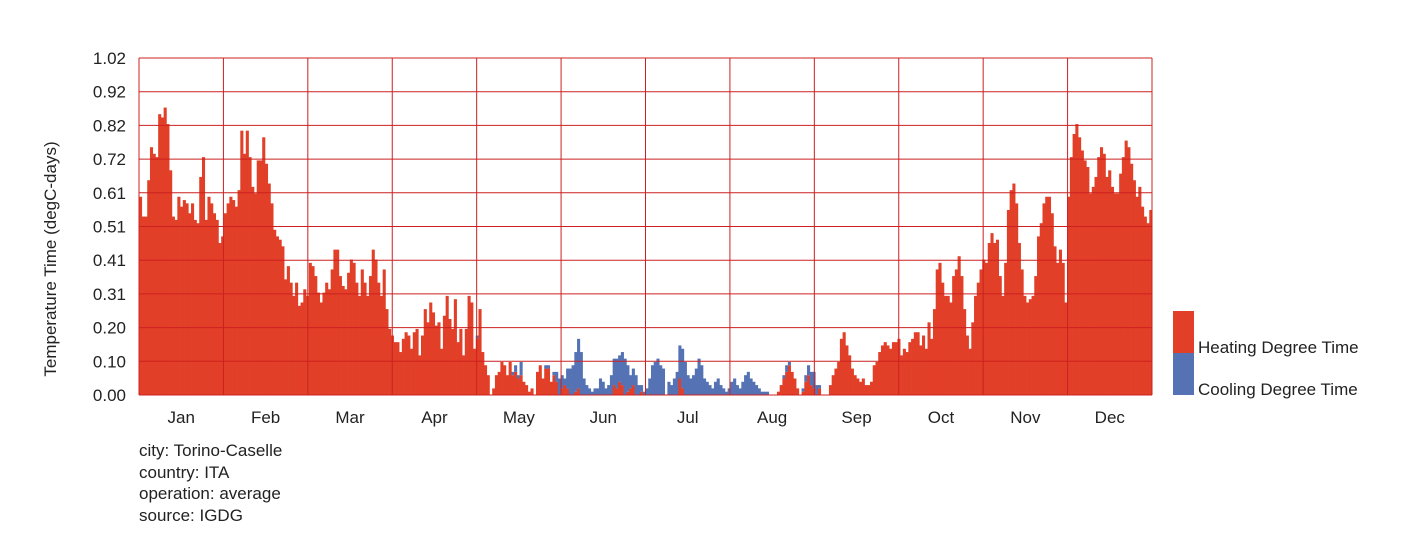 This screenshot has height=551, width=1409. What do you see at coordinates (109, 159) in the screenshot?
I see `y-tick-label: 0.72` at bounding box center [109, 159].